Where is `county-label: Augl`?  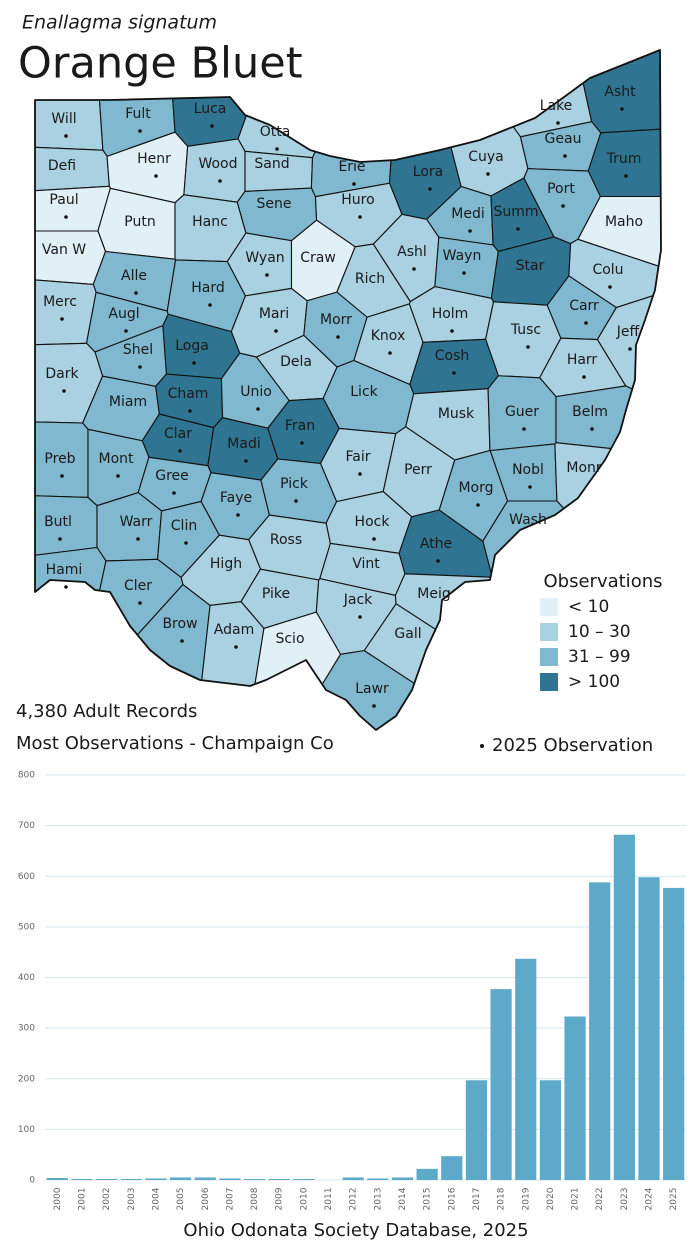
county-label: Augl is located at coordinates (123, 314).